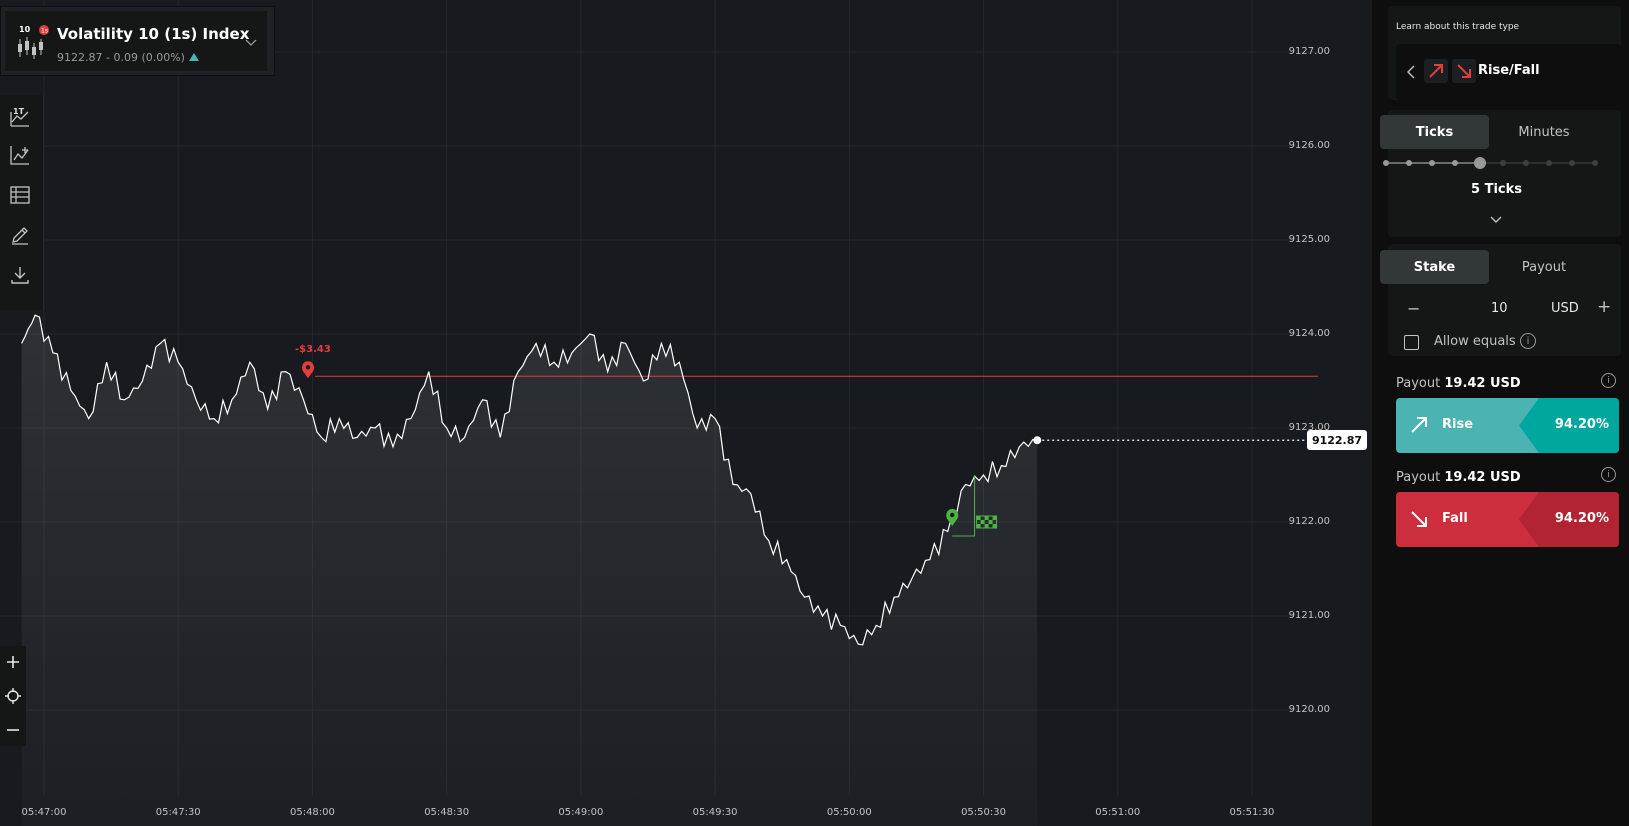  Describe the element at coordinates (1581, 424) in the screenshot. I see `rise-percentage: 94.20%` at that location.